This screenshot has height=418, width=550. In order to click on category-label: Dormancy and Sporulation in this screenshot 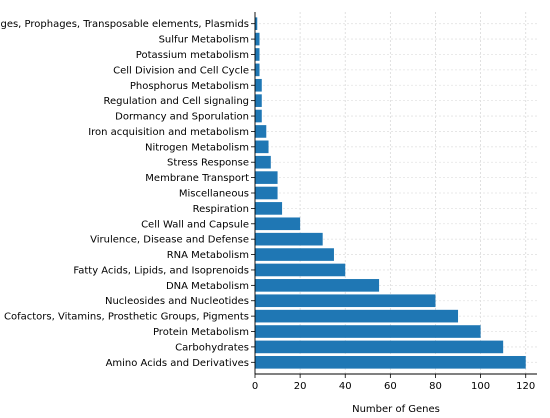, I will do `click(182, 117)`.